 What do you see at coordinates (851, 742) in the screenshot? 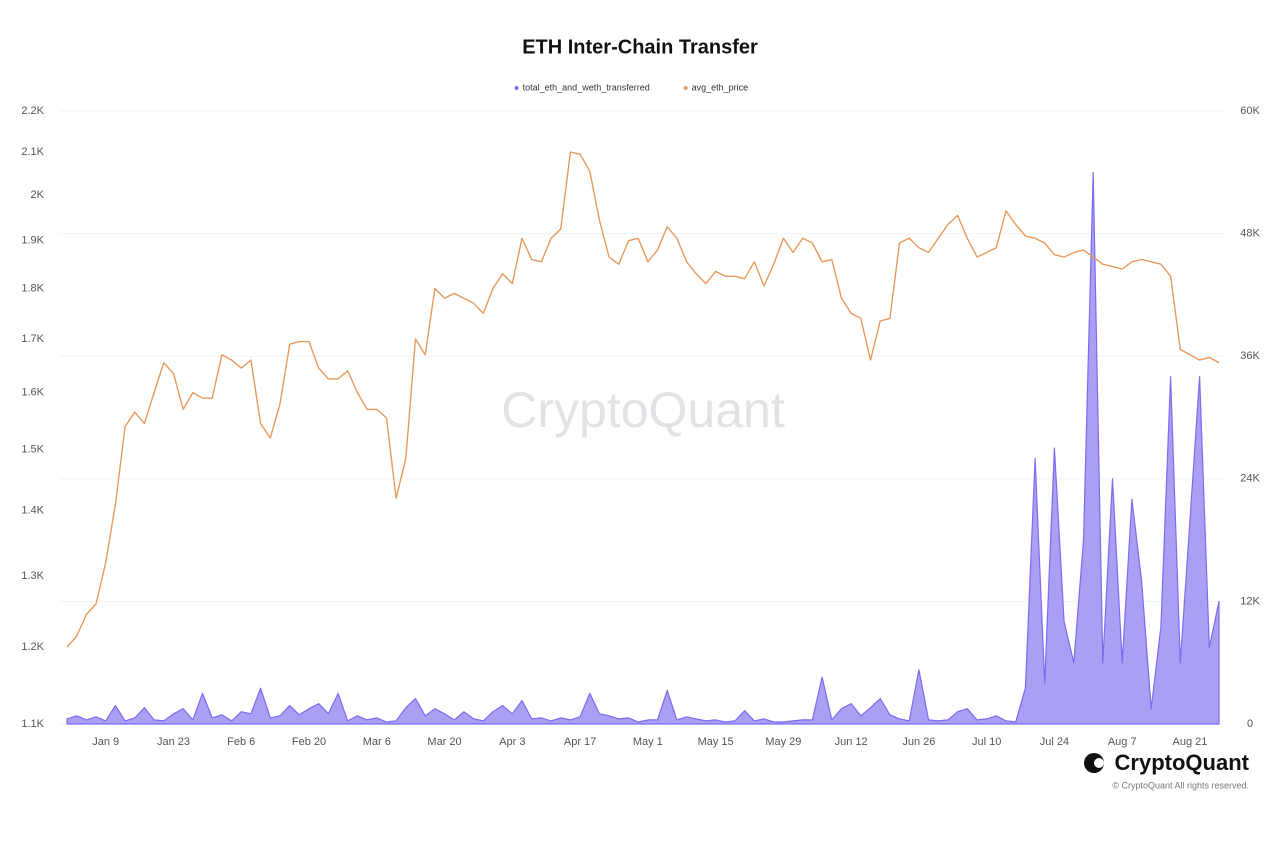
I see `x-tick-label: Jun 12` at bounding box center [851, 742].